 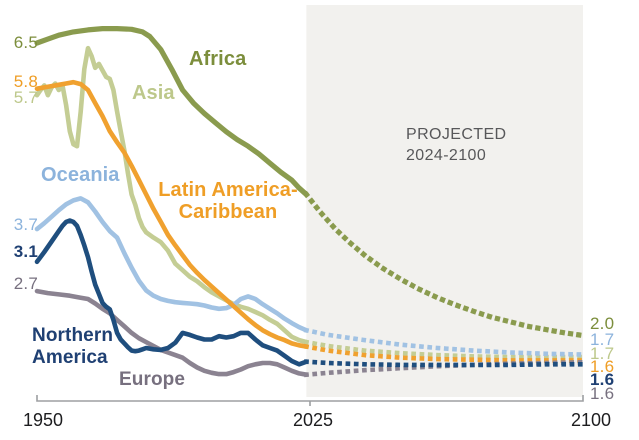 What do you see at coordinates (25, 97) in the screenshot?
I see `start-value-asia: 5.7` at bounding box center [25, 97].